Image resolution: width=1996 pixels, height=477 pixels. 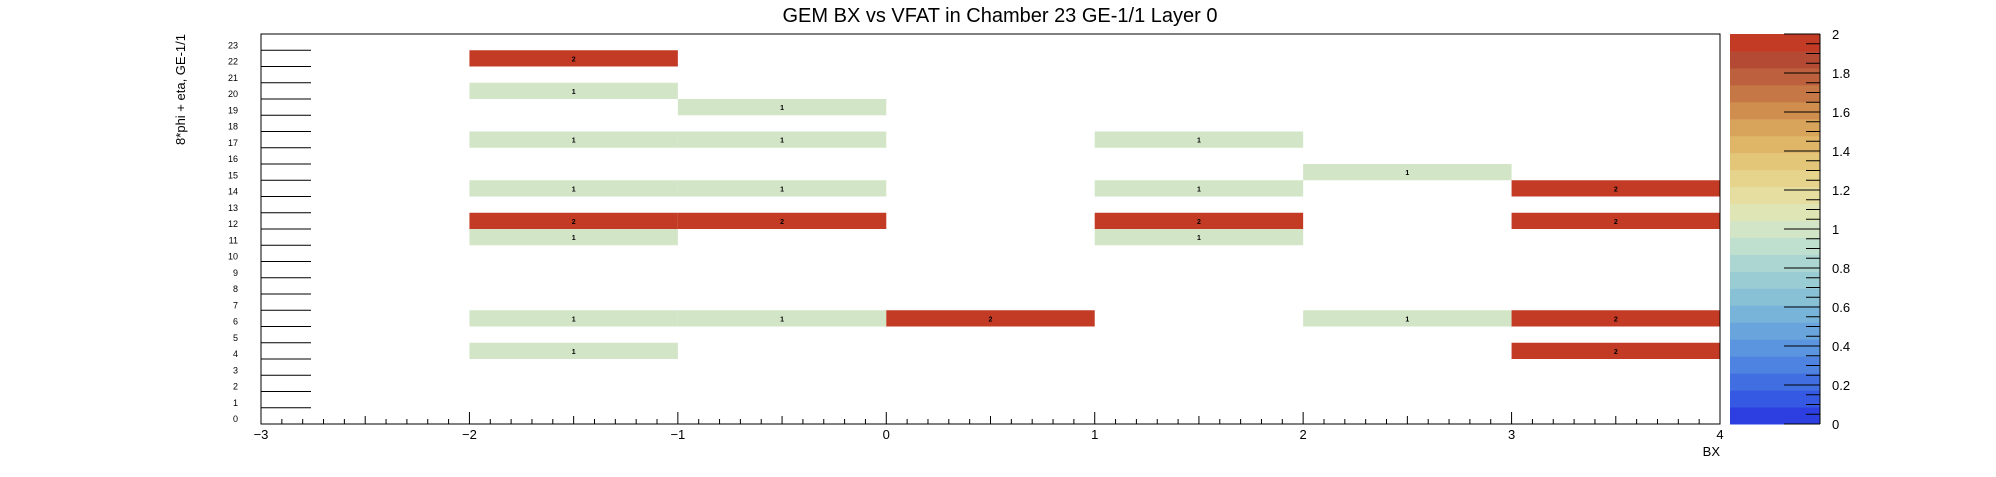 What do you see at coordinates (1511, 434) in the screenshot?
I see `x-tick-label: 3` at bounding box center [1511, 434].